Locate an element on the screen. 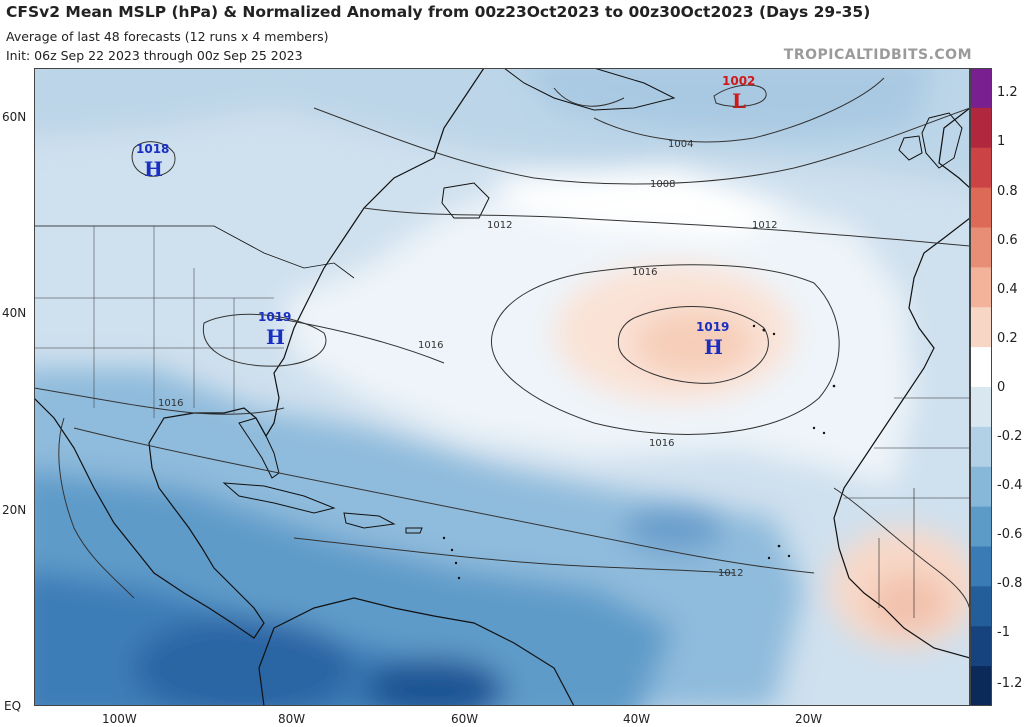 Image resolution: width=1024 pixels, height=727 pixels. colorbar-label-neg0.4: -0.4 is located at coordinates (1010, 485).